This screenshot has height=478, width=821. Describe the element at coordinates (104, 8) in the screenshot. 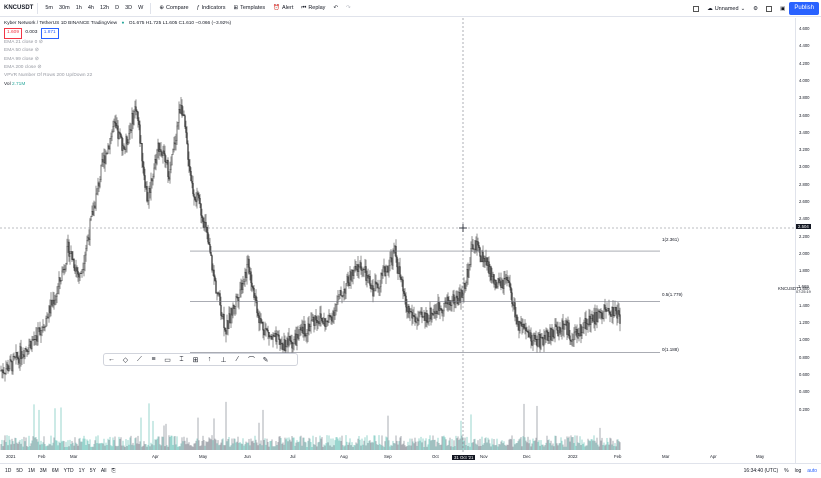

I see `interval-12h: 12h` at that location.